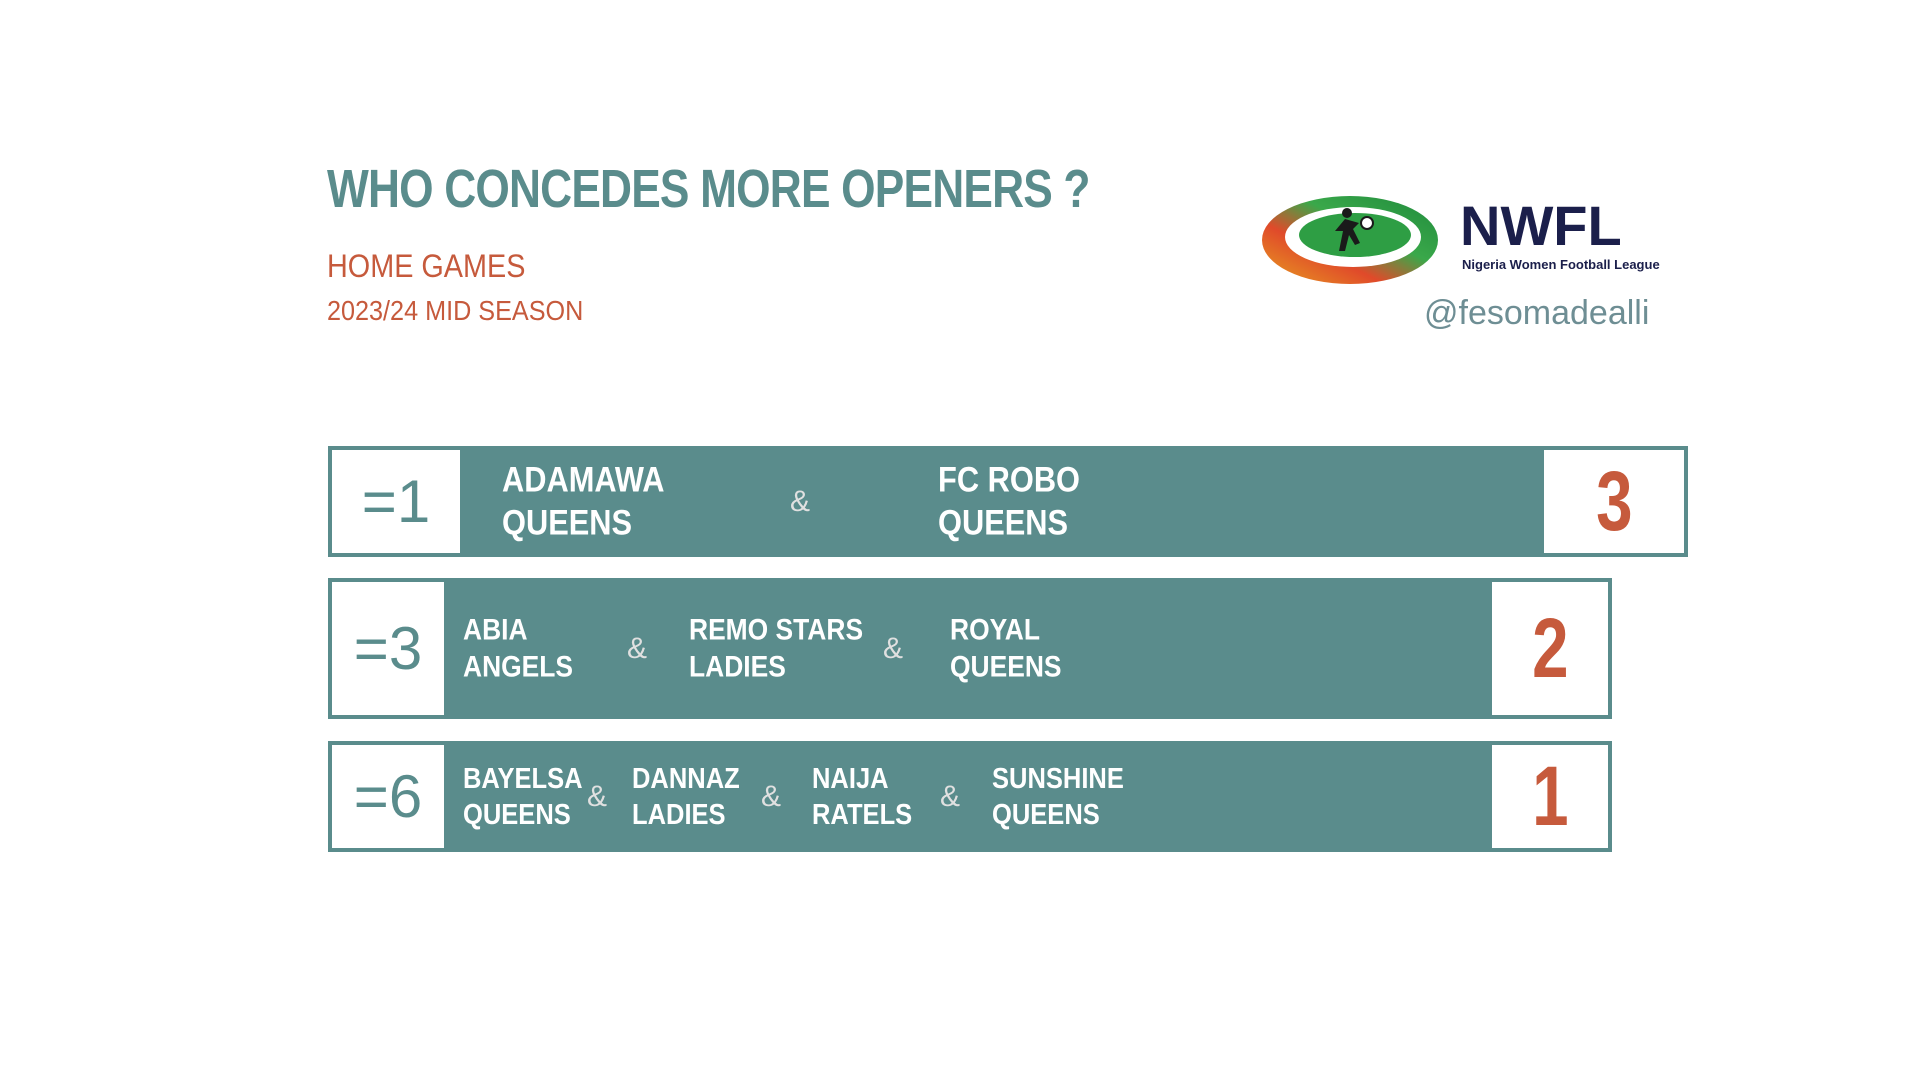 Image resolution: width=1920 pixels, height=1080 pixels. Describe the element at coordinates (426, 266) in the screenshot. I see `subtitle: HOME GAMES` at that location.